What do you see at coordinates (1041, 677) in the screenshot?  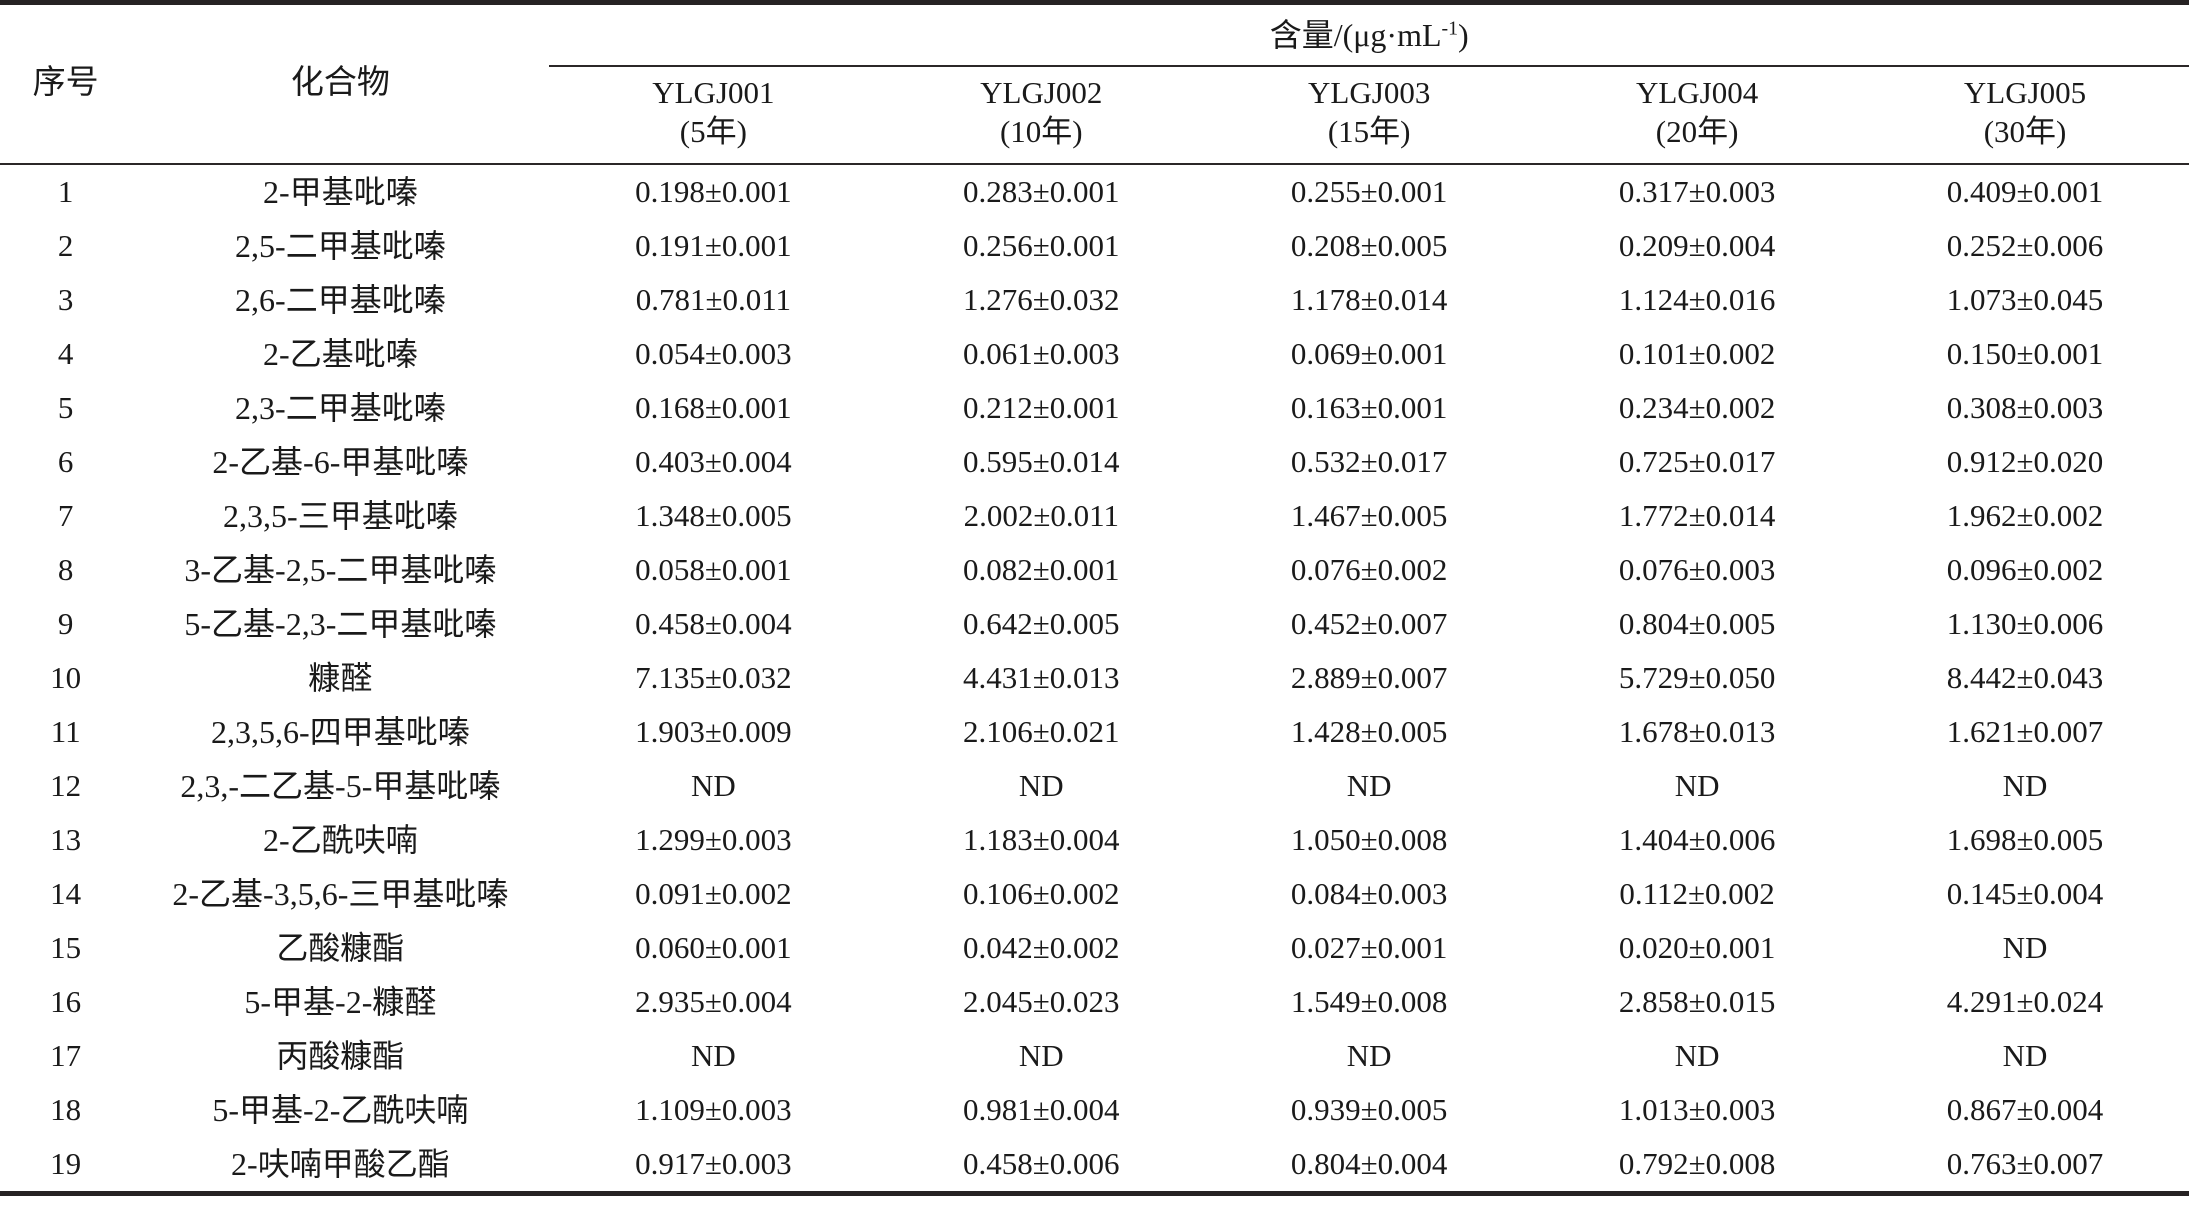 I see `value-cell-ylgj002: 4.431±0.013` at bounding box center [1041, 677].